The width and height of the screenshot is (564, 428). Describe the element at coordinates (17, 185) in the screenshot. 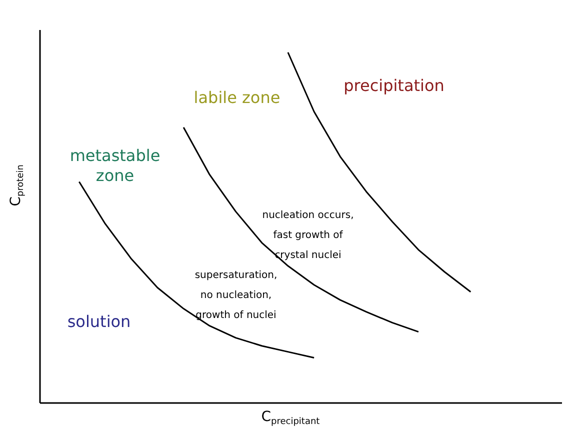

I see `y-axis-title: Cprotein` at that location.